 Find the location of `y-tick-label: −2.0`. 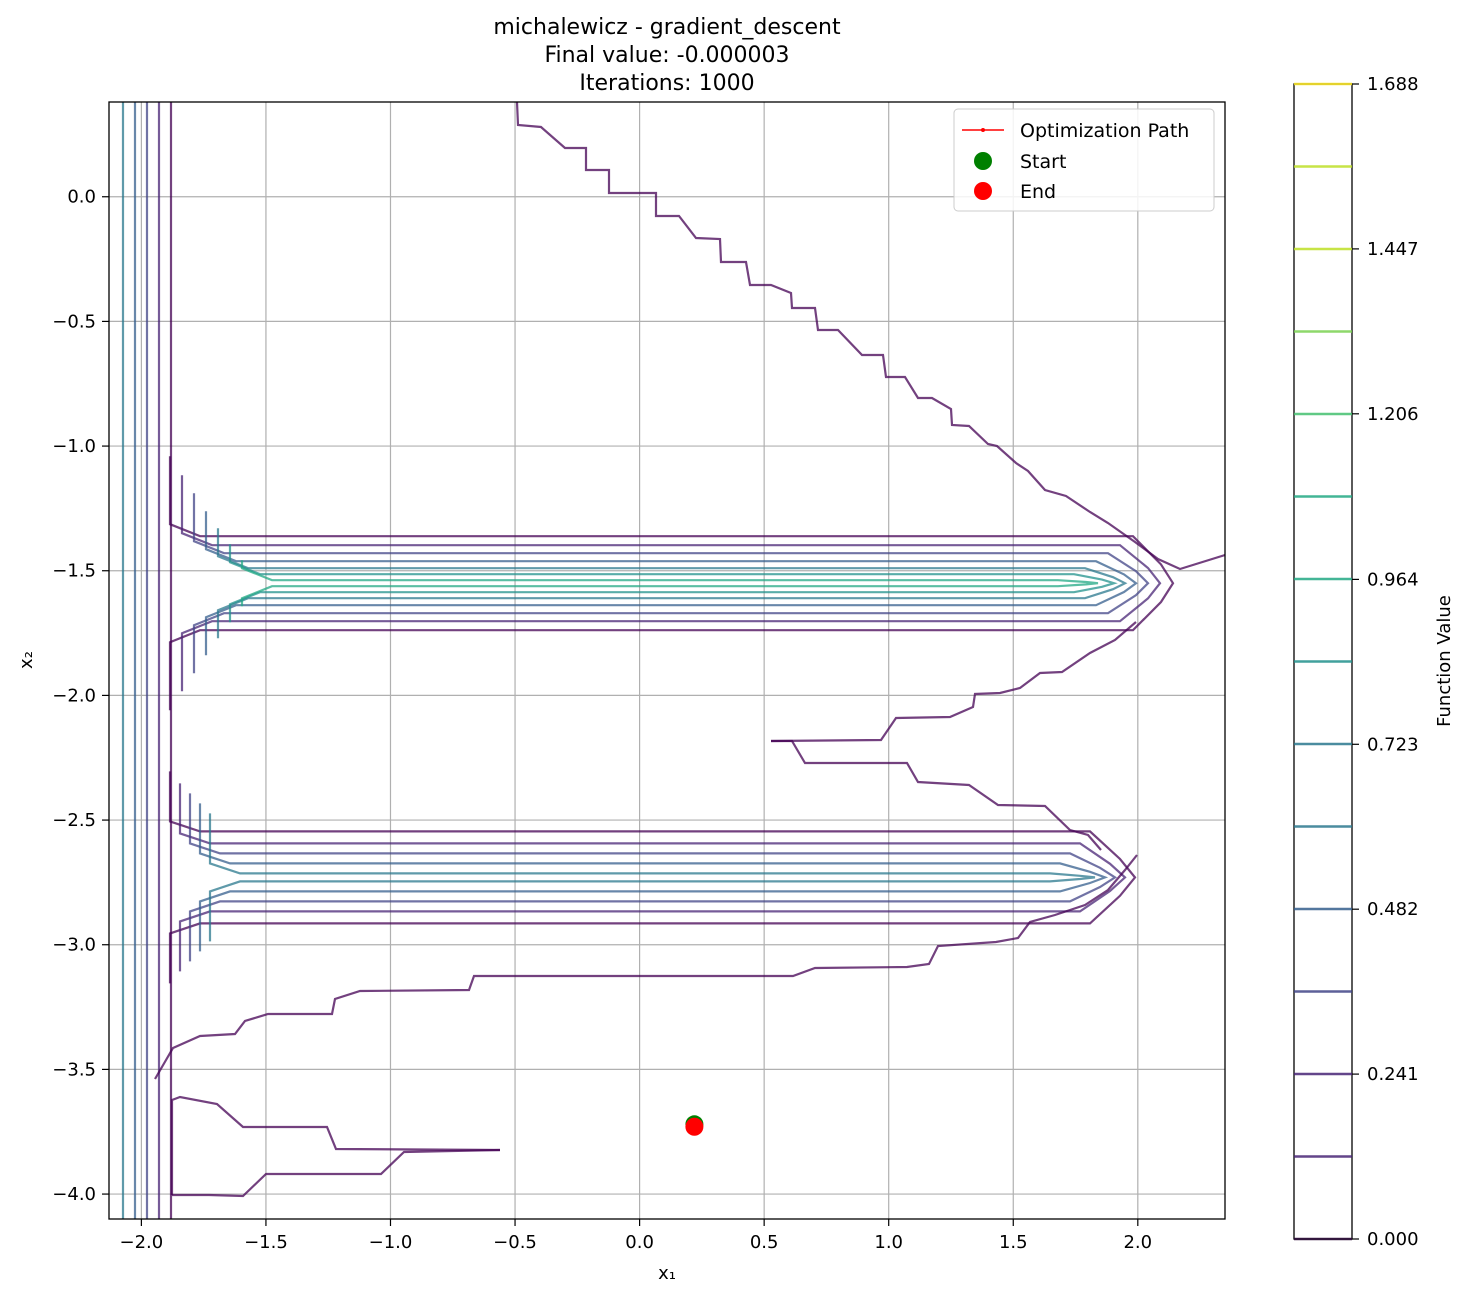

y-tick-label: −2.0 is located at coordinates (74, 695).